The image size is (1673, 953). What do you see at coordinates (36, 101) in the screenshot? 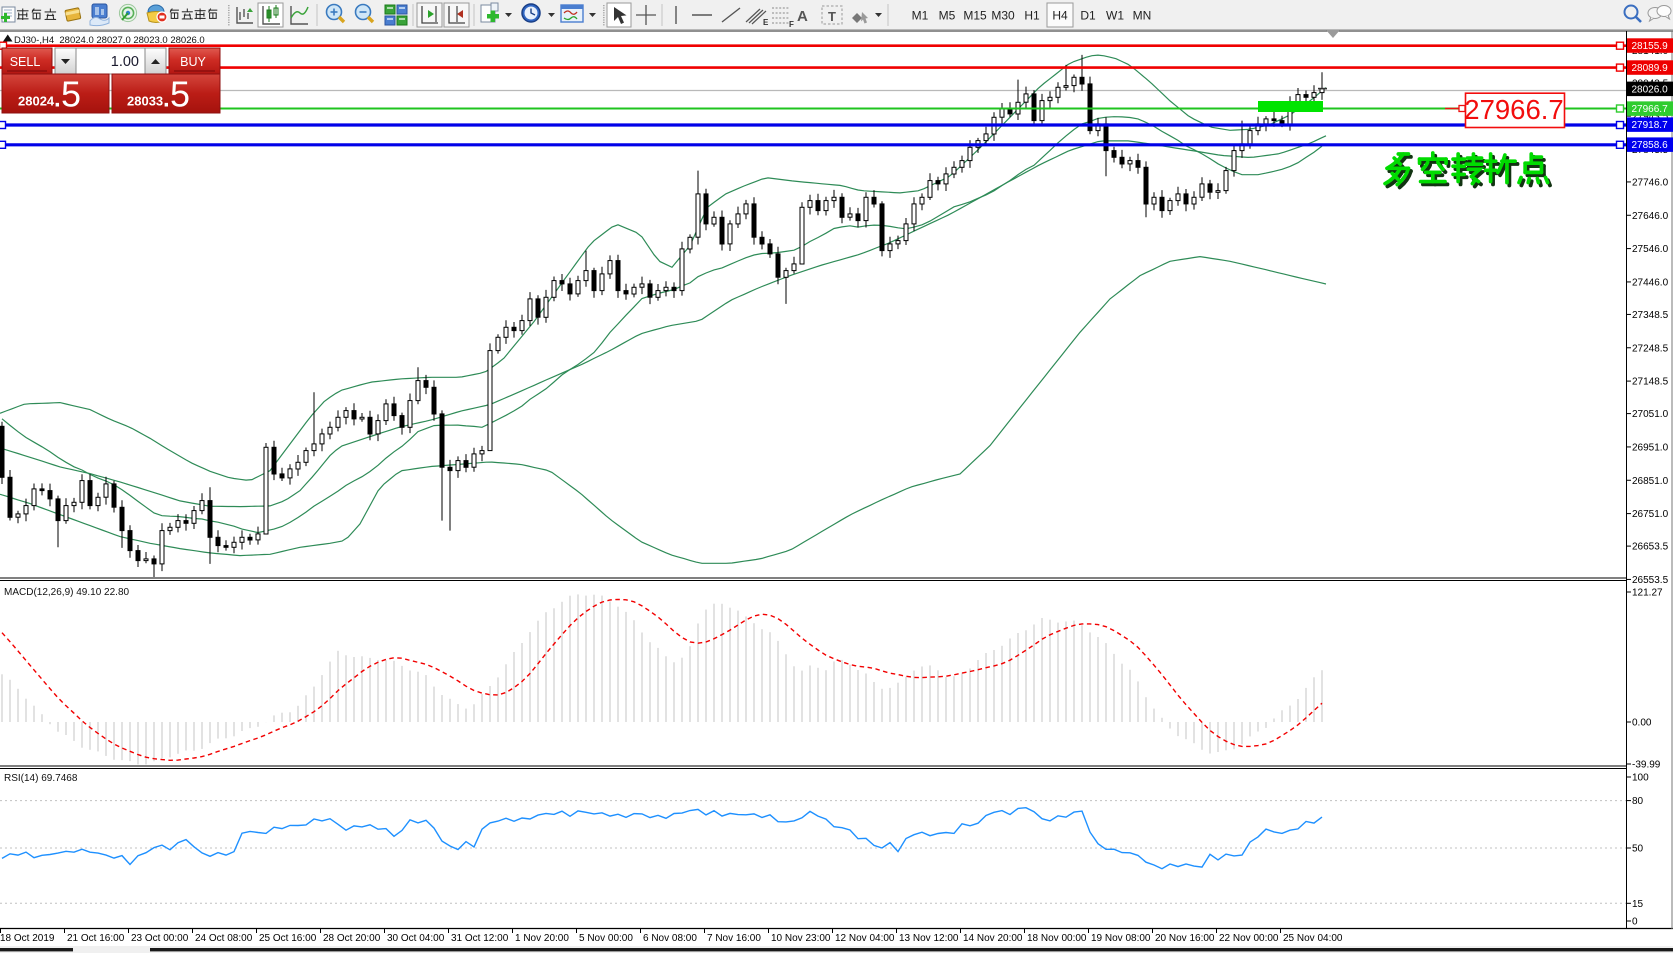
I see `svg-text: 28024` at bounding box center [36, 101].